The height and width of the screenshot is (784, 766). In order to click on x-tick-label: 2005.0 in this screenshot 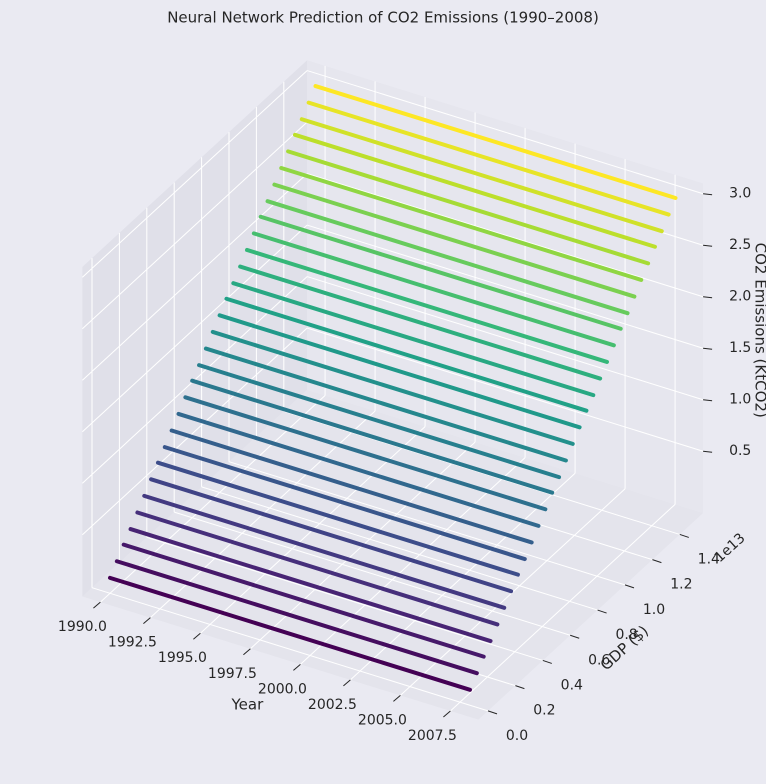, I will do `click(382, 720)`.